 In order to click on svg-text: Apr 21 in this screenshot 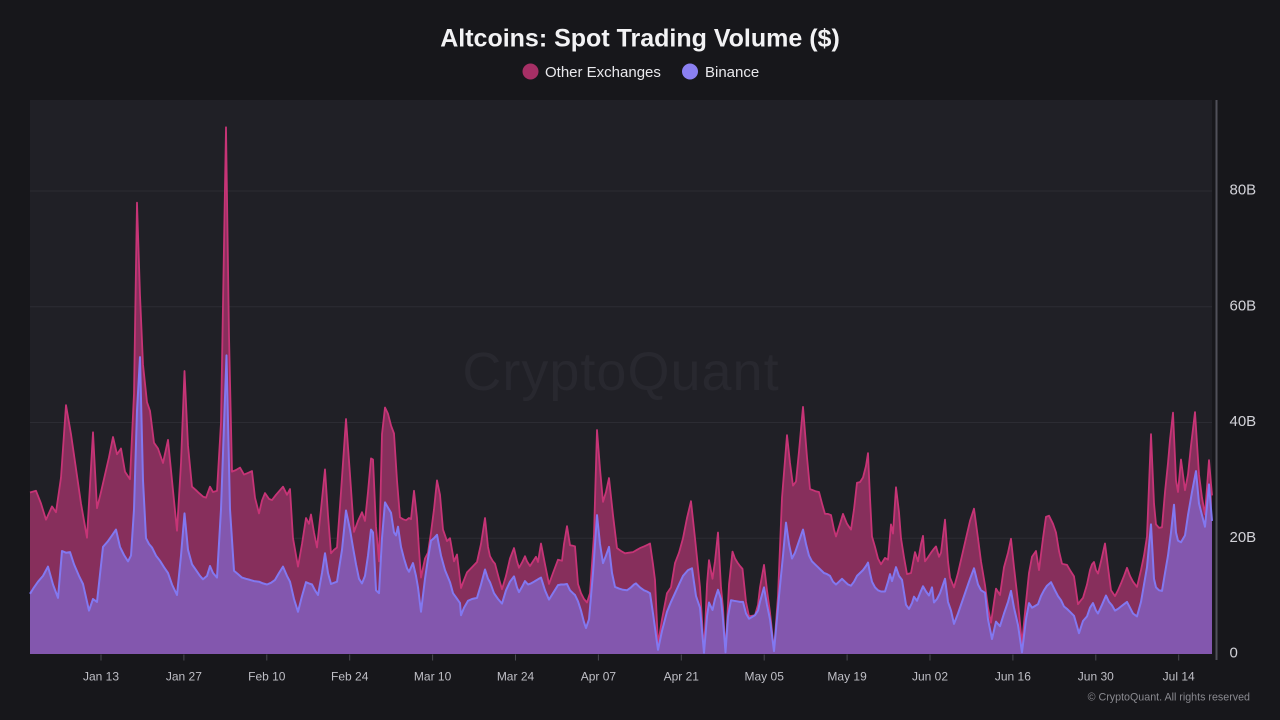, I will do `click(682, 677)`.